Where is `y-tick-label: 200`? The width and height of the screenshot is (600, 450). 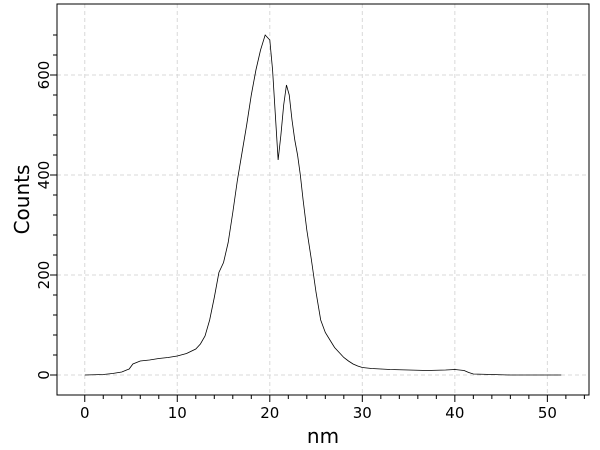 y-tick-label: 200 is located at coordinates (44, 275).